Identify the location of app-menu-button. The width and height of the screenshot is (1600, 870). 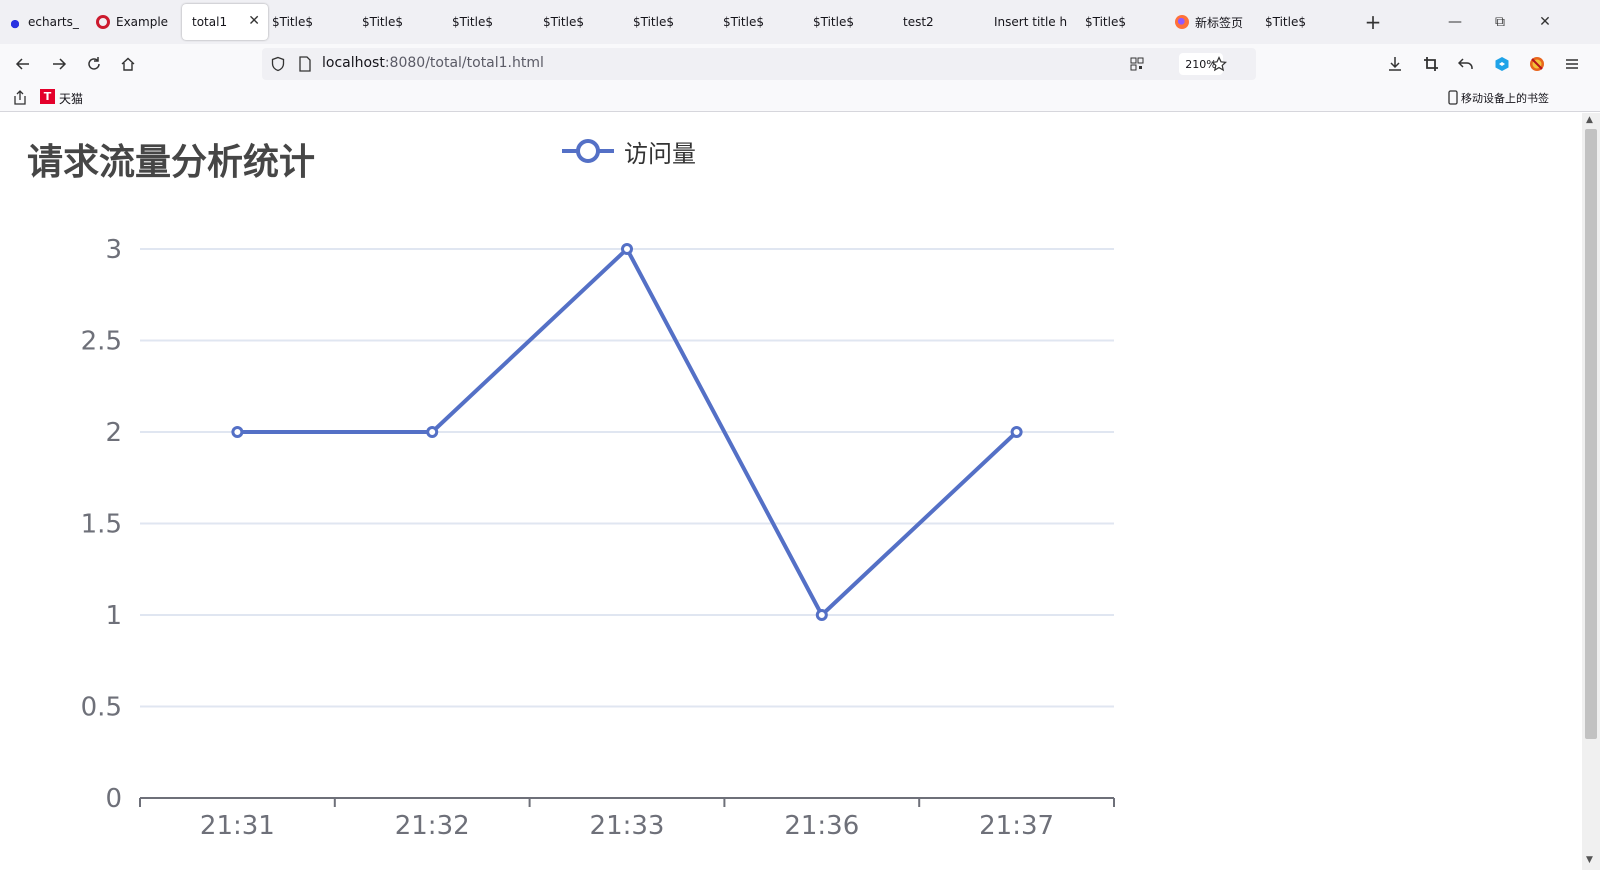
(1572, 64).